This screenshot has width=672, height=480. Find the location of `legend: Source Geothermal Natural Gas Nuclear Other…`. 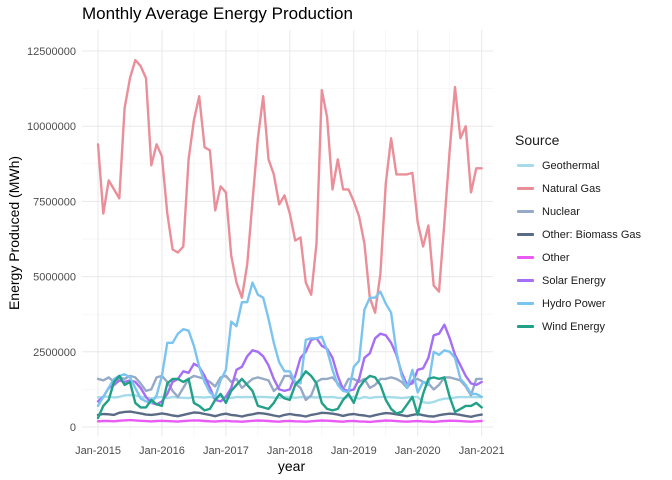

legend: Source Geothermal Natural Gas Nuclear Other… is located at coordinates (578, 235).